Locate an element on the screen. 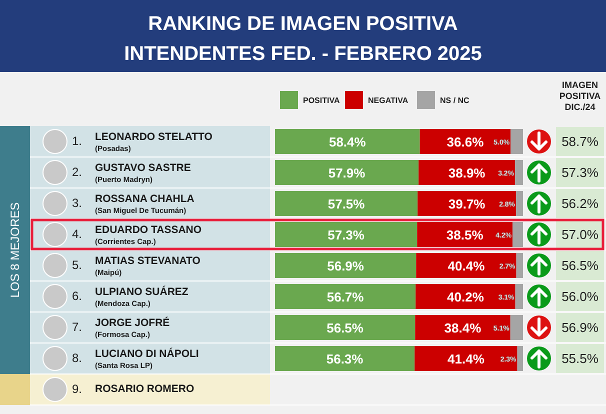 The height and width of the screenshot is (414, 606). data-label: 40.4% is located at coordinates (467, 266).